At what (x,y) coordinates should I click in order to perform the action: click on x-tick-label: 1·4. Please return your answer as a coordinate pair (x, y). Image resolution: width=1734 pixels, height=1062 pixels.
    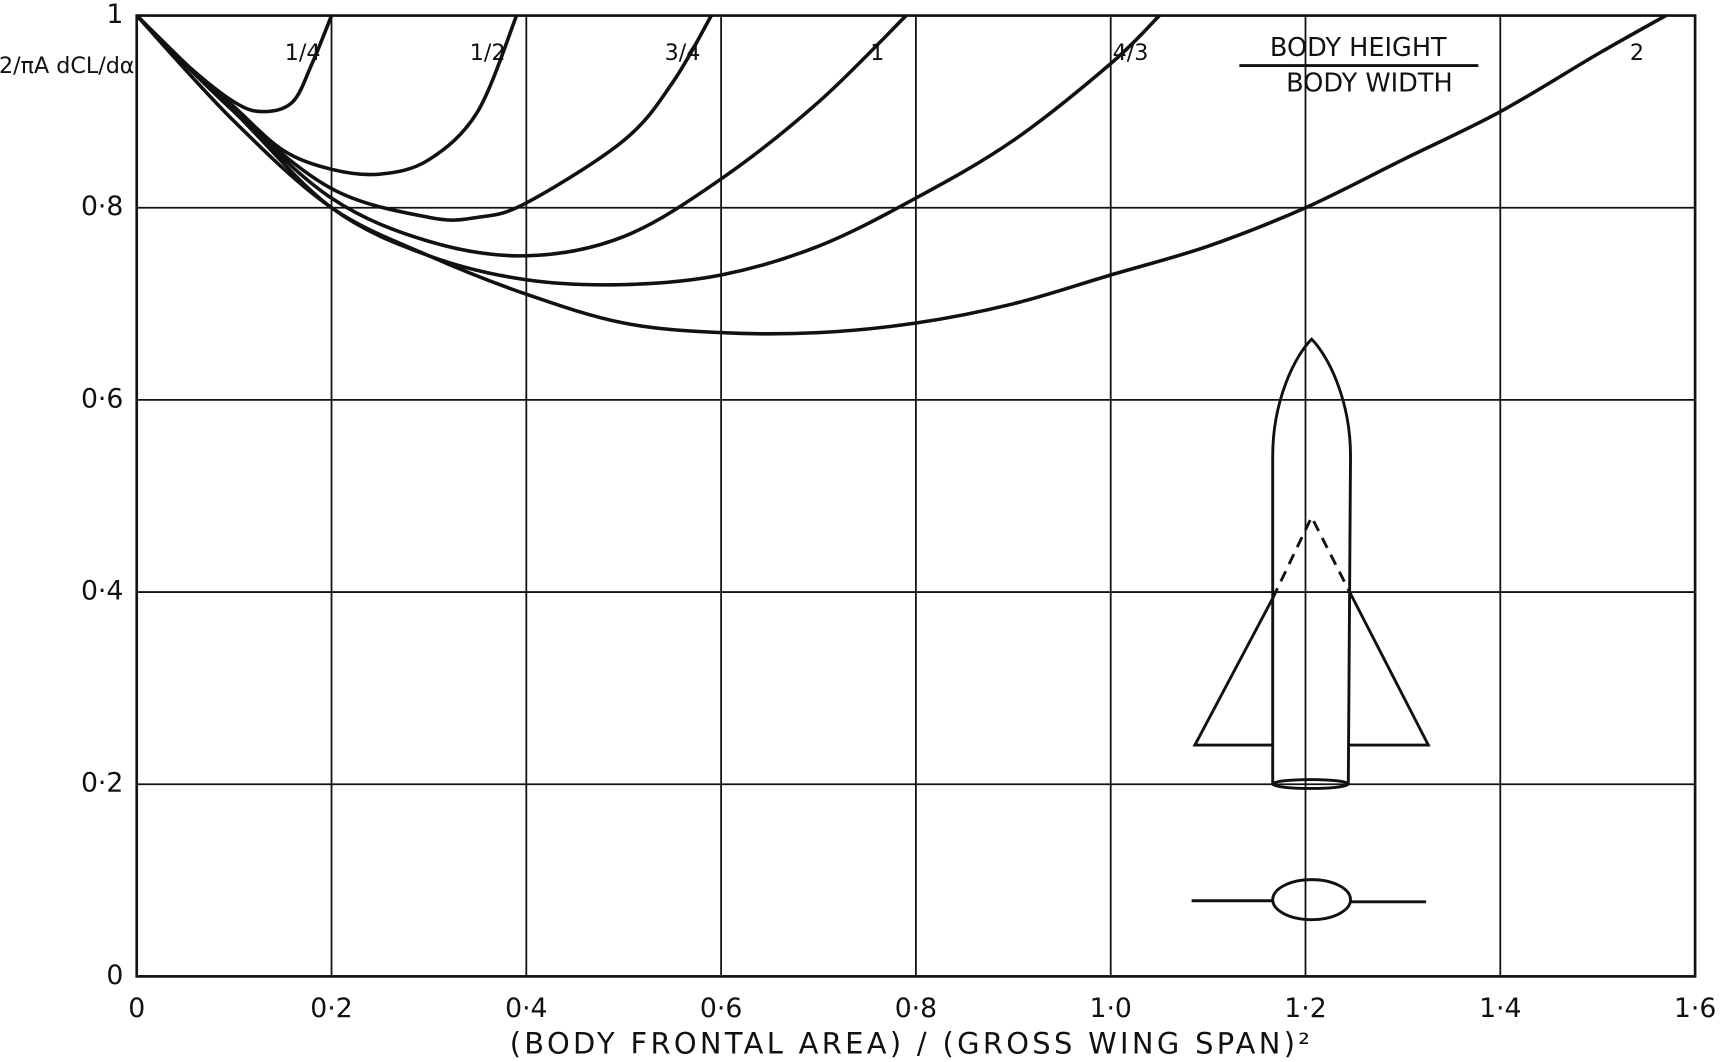
    Looking at the image, I should click on (1500, 1008).